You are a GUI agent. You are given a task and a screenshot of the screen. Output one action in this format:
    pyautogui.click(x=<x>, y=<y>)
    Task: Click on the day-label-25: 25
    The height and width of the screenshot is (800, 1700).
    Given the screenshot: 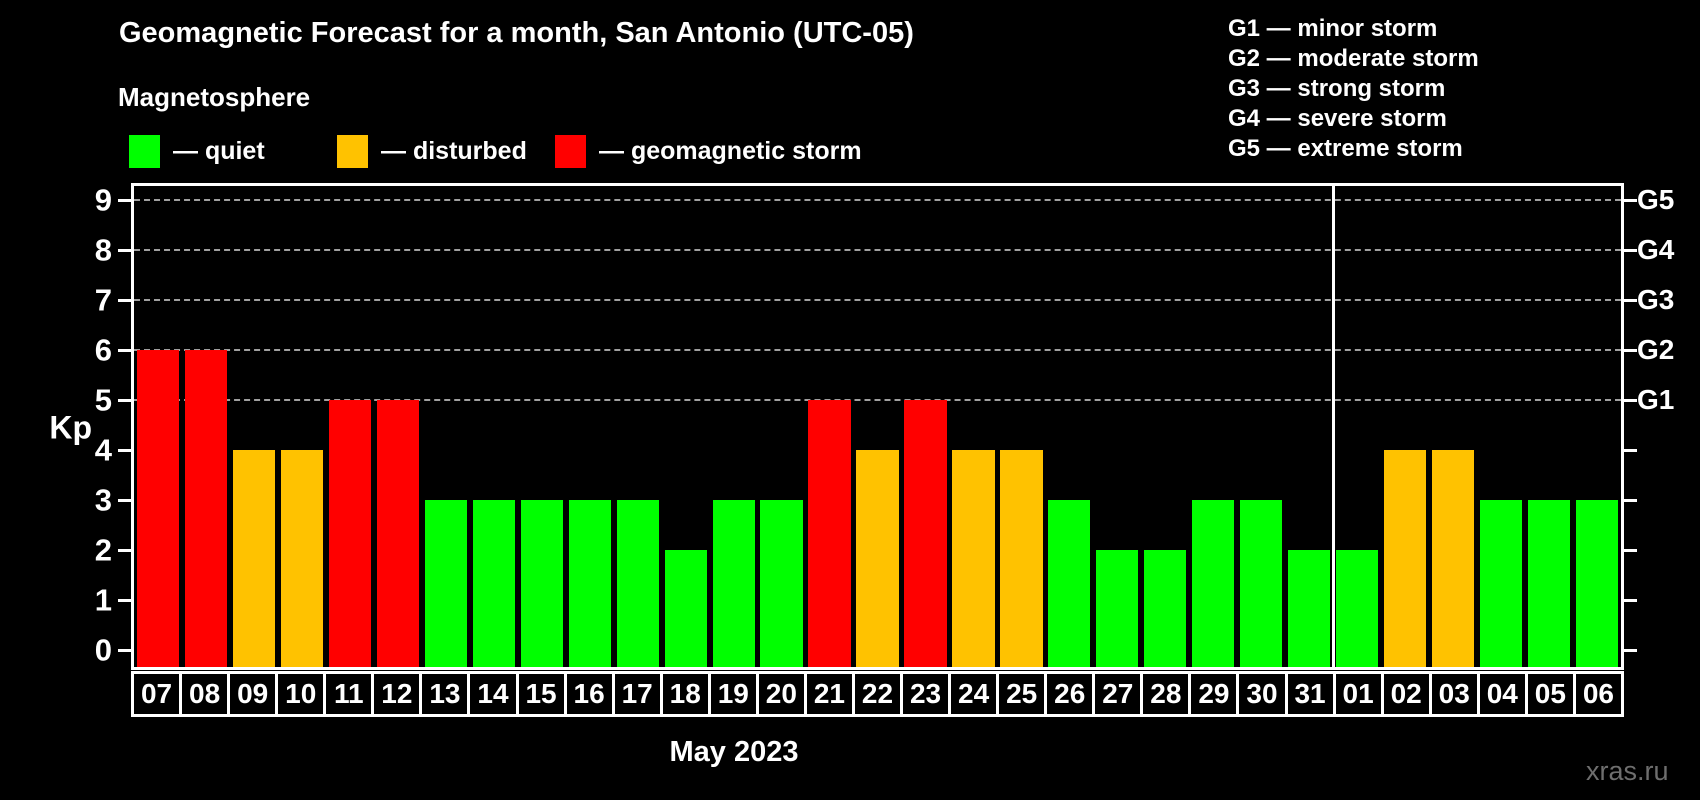 What is the action you would take?
    pyautogui.click(x=1022, y=694)
    